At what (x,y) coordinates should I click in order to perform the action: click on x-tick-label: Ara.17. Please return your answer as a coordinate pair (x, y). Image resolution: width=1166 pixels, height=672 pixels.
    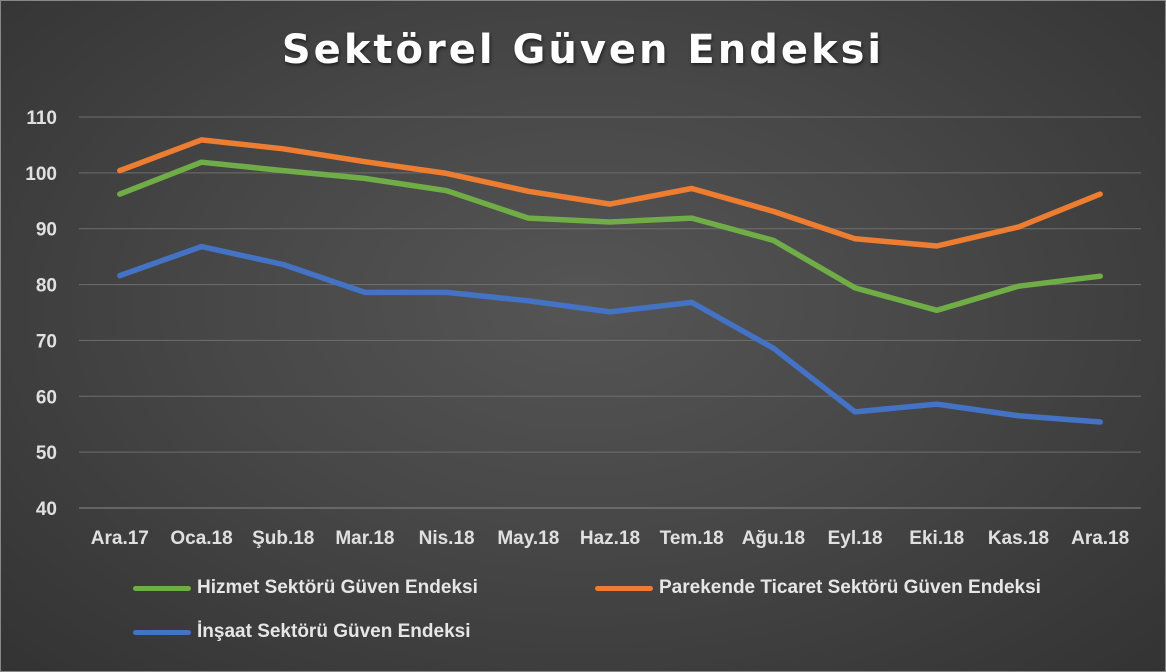
    Looking at the image, I should click on (120, 538).